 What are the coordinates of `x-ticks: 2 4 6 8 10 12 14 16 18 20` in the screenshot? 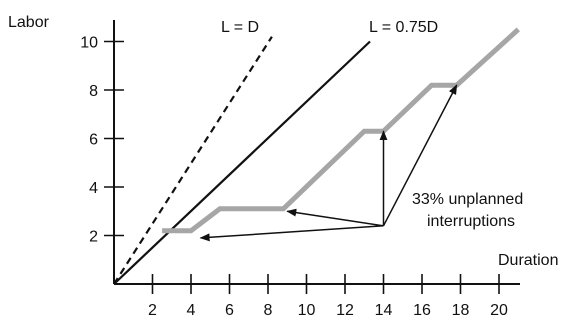 It's located at (328, 296).